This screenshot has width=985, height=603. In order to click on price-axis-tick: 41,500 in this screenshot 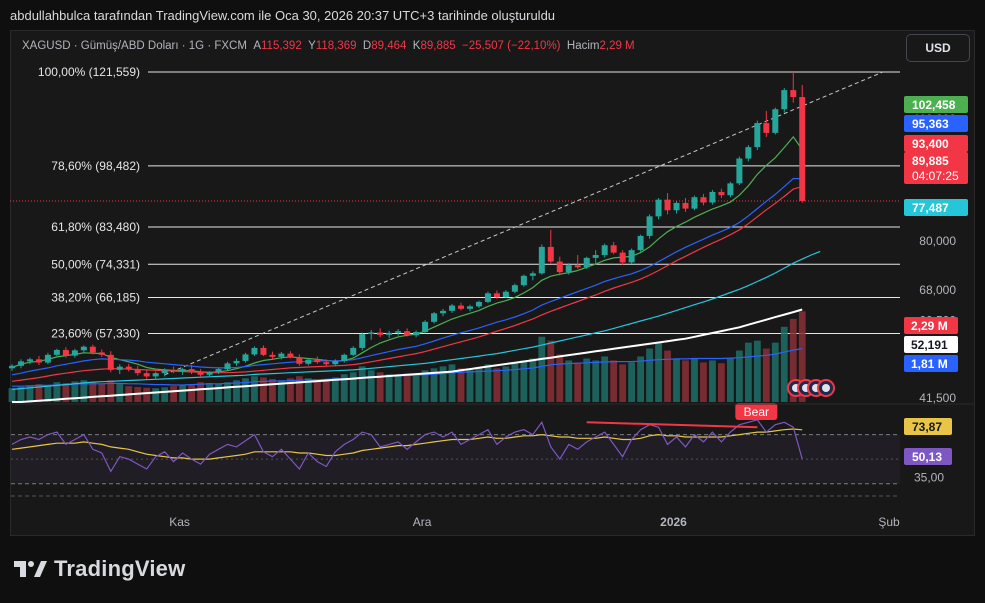, I will do `click(937, 398)`.